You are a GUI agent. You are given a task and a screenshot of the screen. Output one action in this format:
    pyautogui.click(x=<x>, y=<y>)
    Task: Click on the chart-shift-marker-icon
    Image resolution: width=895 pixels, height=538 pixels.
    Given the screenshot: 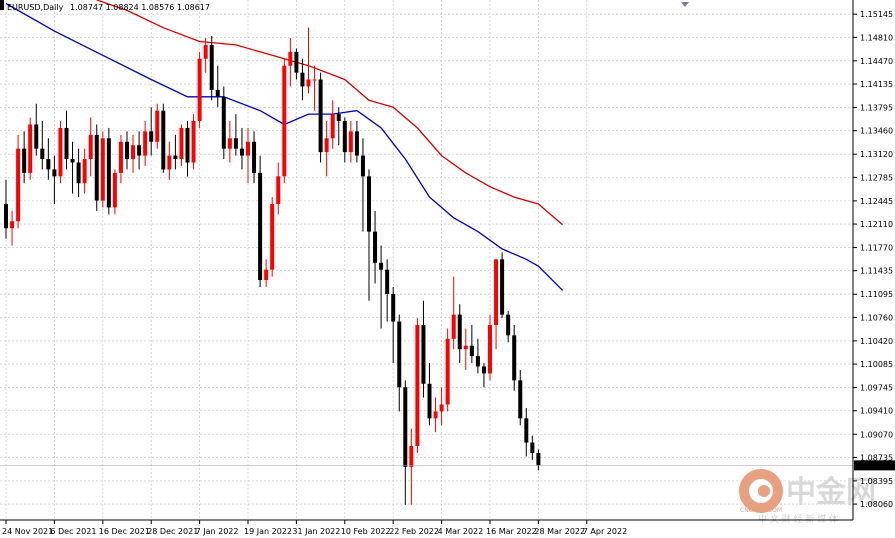 What is the action you would take?
    pyautogui.click(x=685, y=4)
    